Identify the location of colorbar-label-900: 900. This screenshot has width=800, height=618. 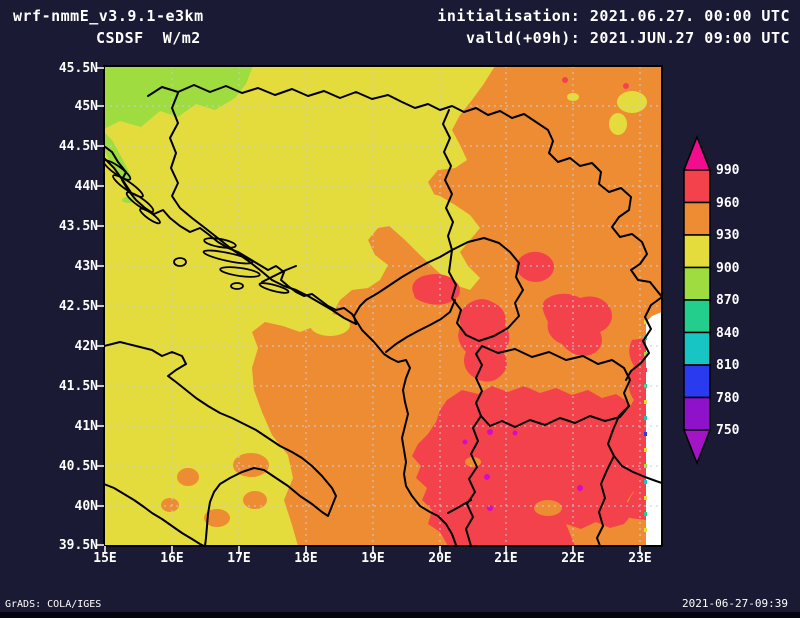
(728, 268).